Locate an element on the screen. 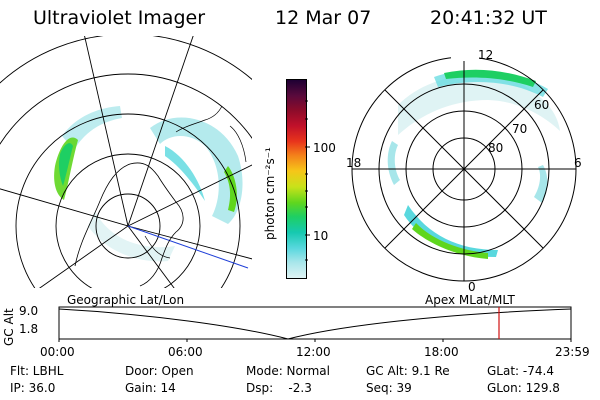  mlt-label-18: 18 is located at coordinates (353, 163).